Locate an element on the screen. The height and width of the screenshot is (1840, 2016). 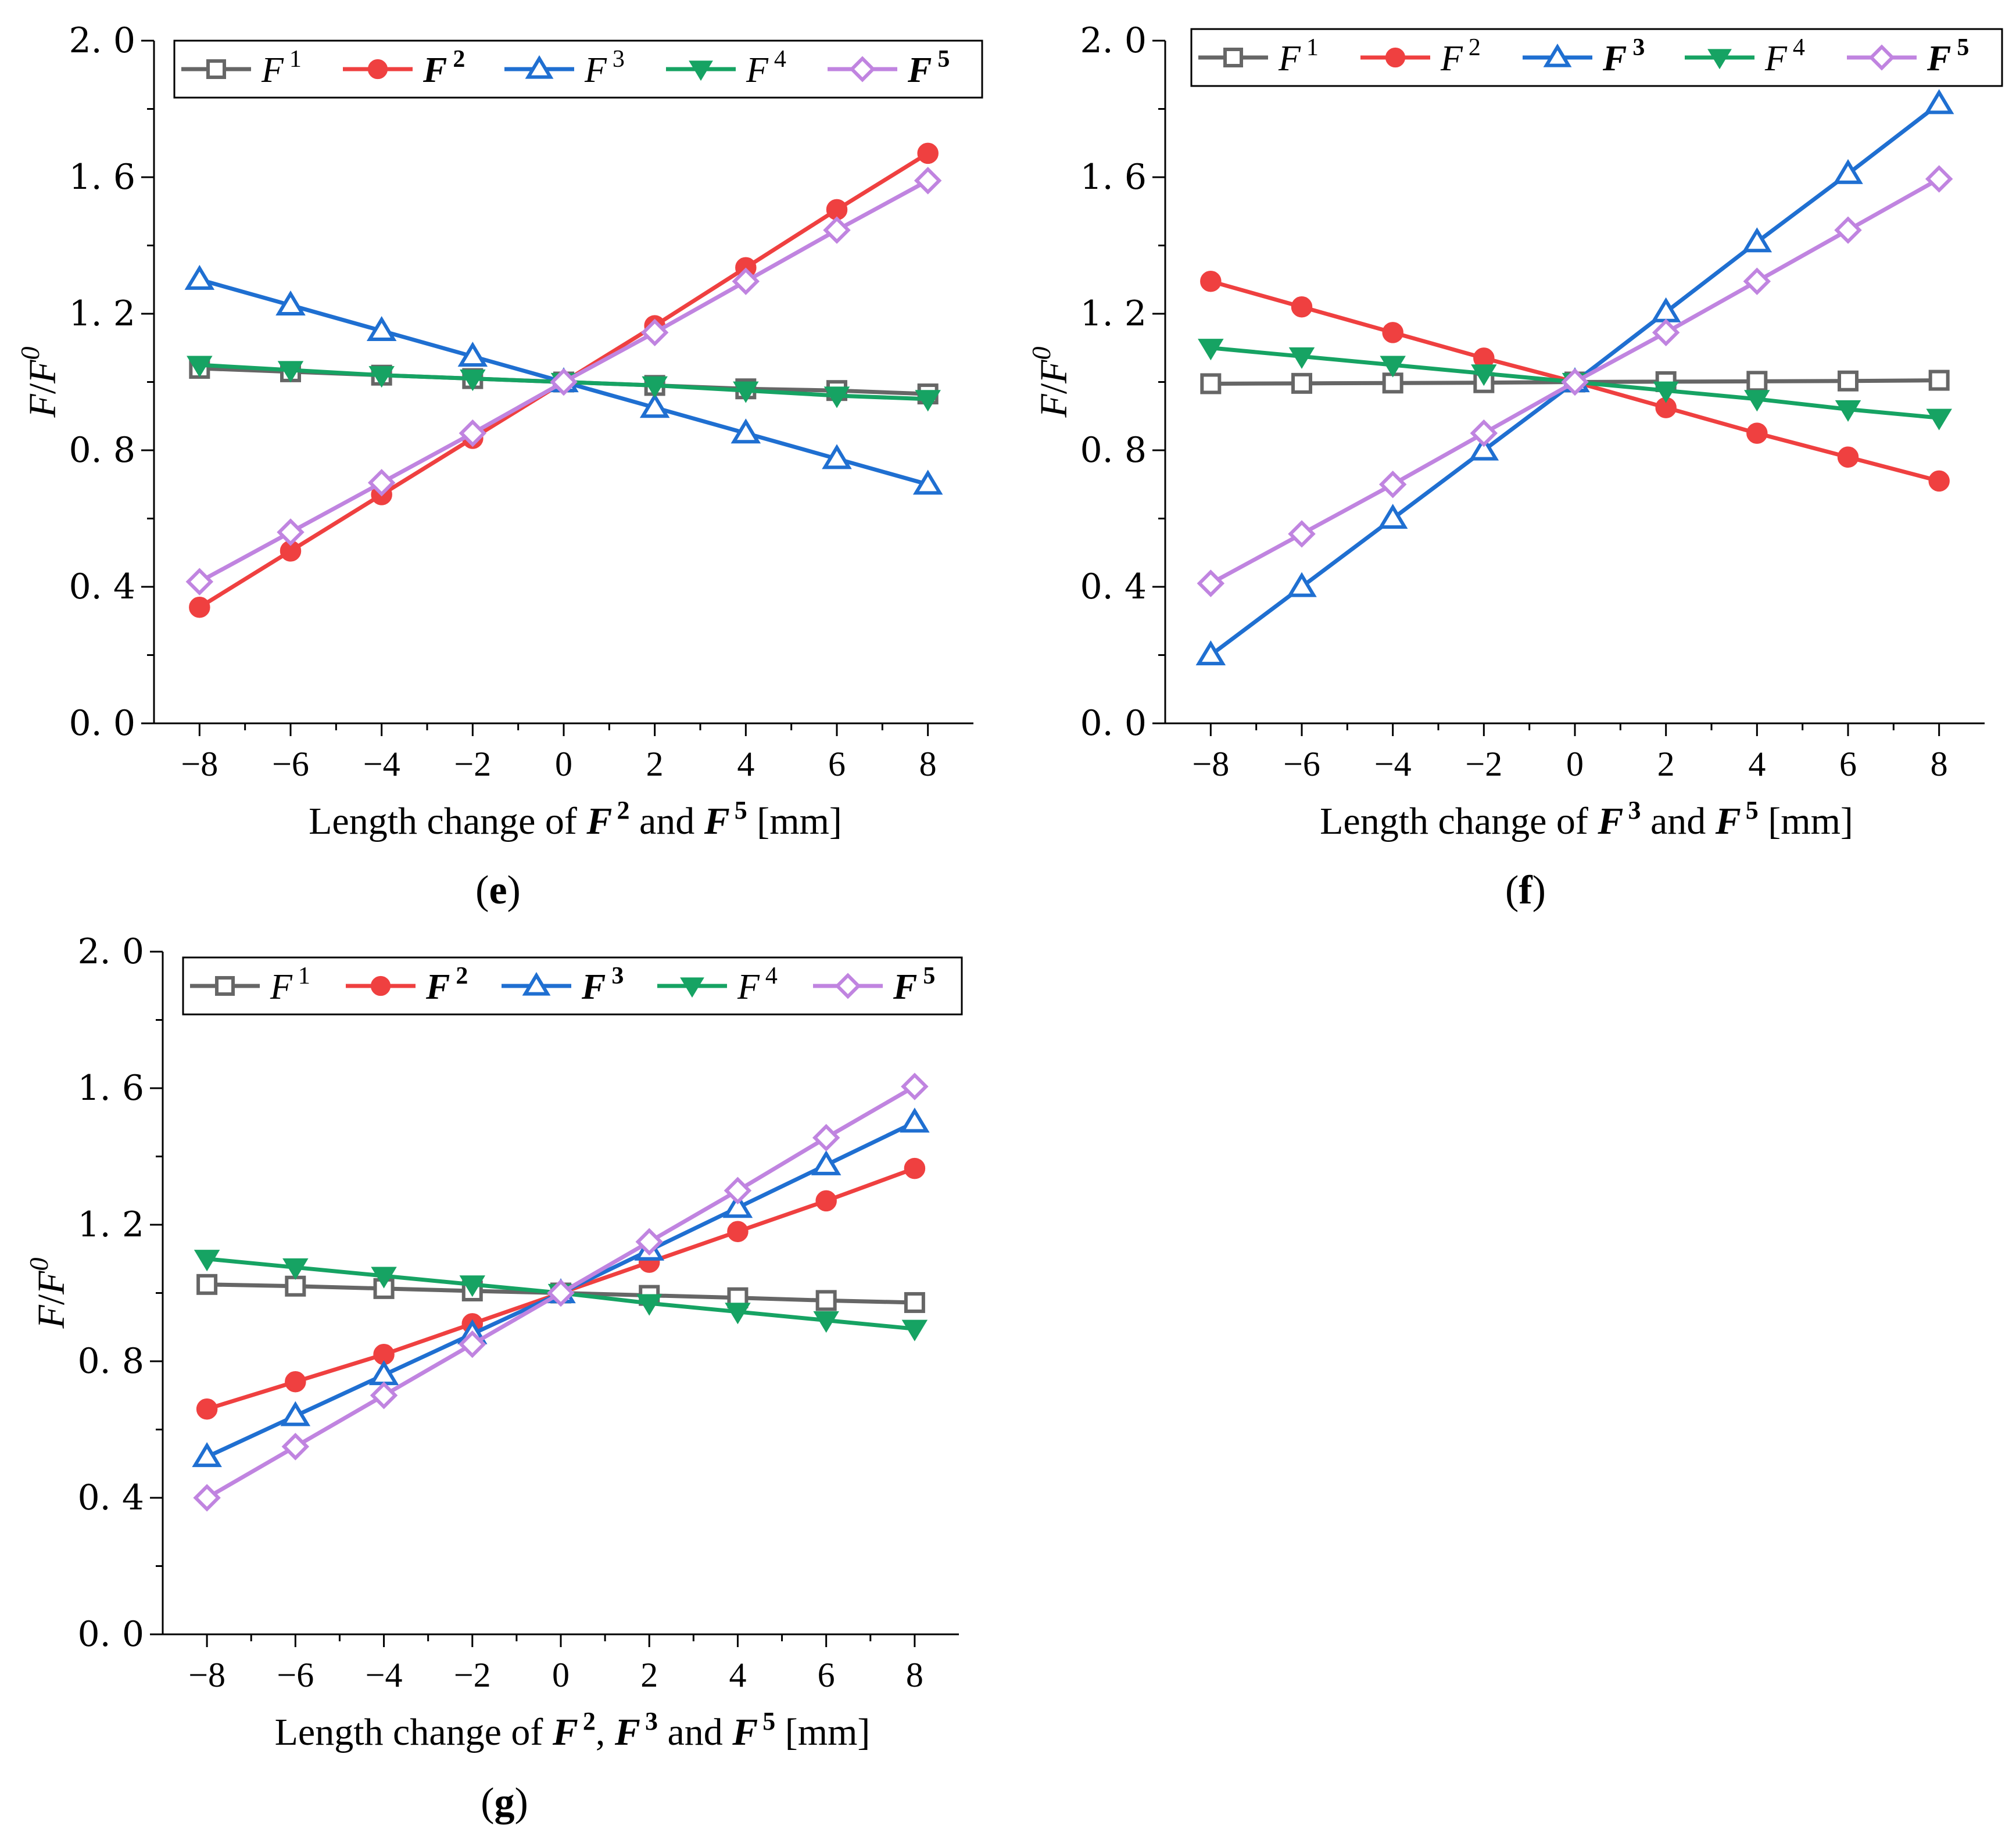
y-tick-label: 1. 2 is located at coordinates (102, 314).